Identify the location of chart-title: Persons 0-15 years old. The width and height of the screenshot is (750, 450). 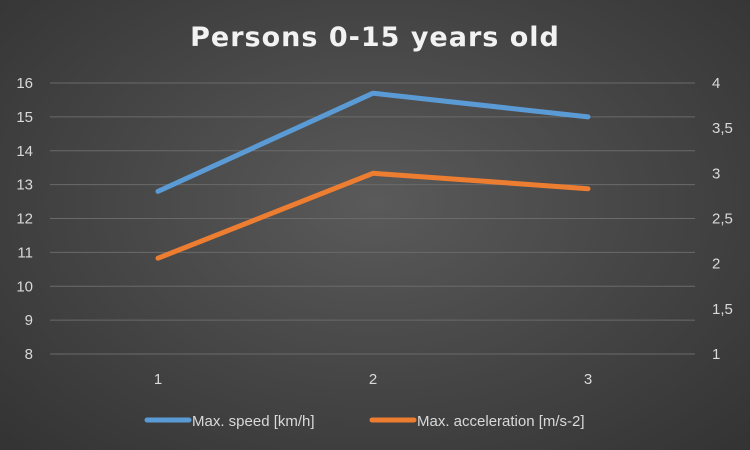
(375, 37).